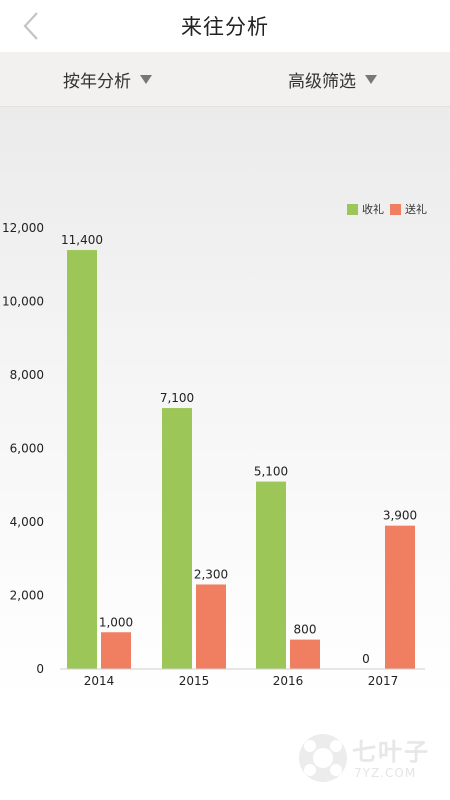  I want to click on app-header: 来往分析, so click(225, 26).